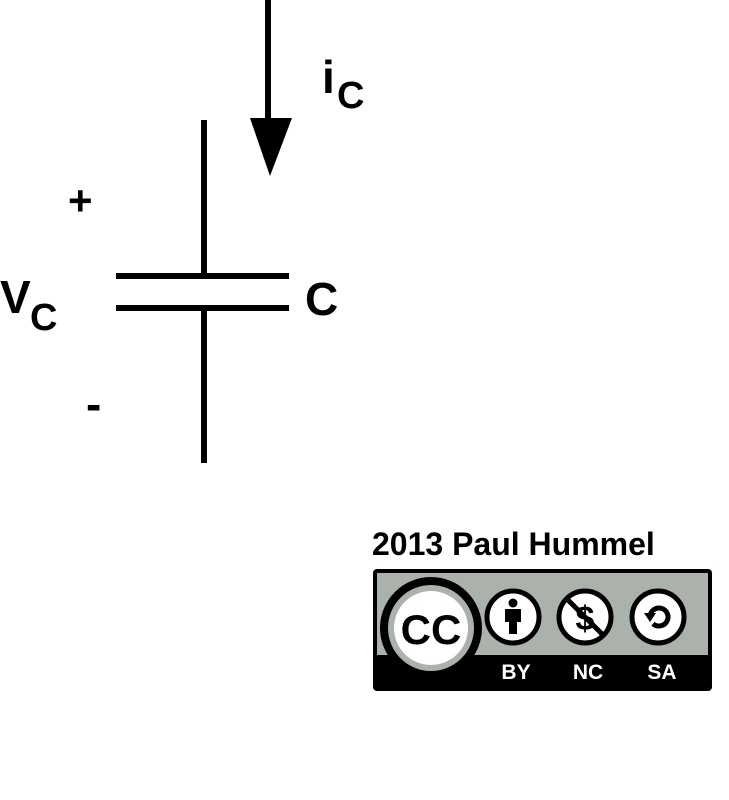 The width and height of the screenshot is (729, 800). Describe the element at coordinates (43, 318) in the screenshot. I see `voltage-label-subscript: C` at that location.